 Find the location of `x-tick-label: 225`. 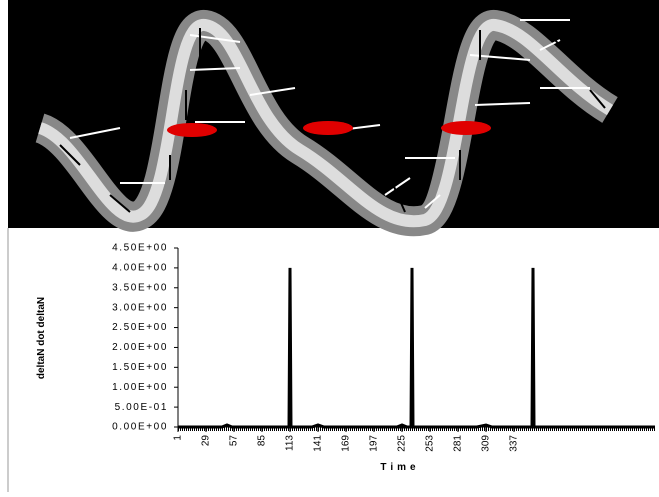

x-tick-label: 225 is located at coordinates (402, 443).